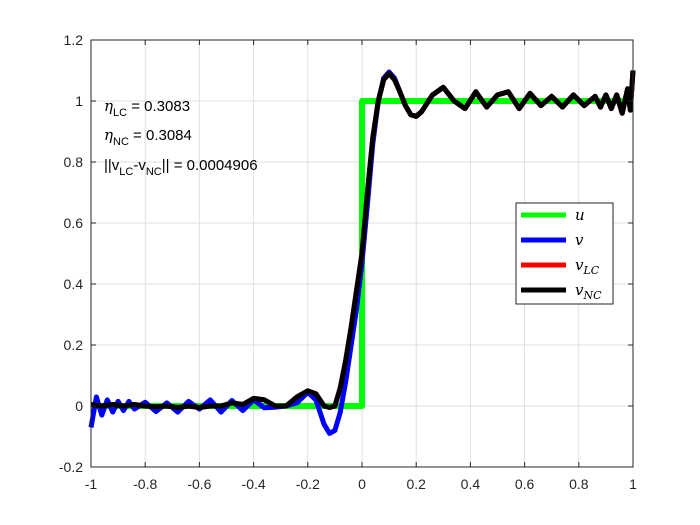 This screenshot has width=700, height=525. What do you see at coordinates (416, 484) in the screenshot?
I see `x-tick-label: 0.2` at bounding box center [416, 484].